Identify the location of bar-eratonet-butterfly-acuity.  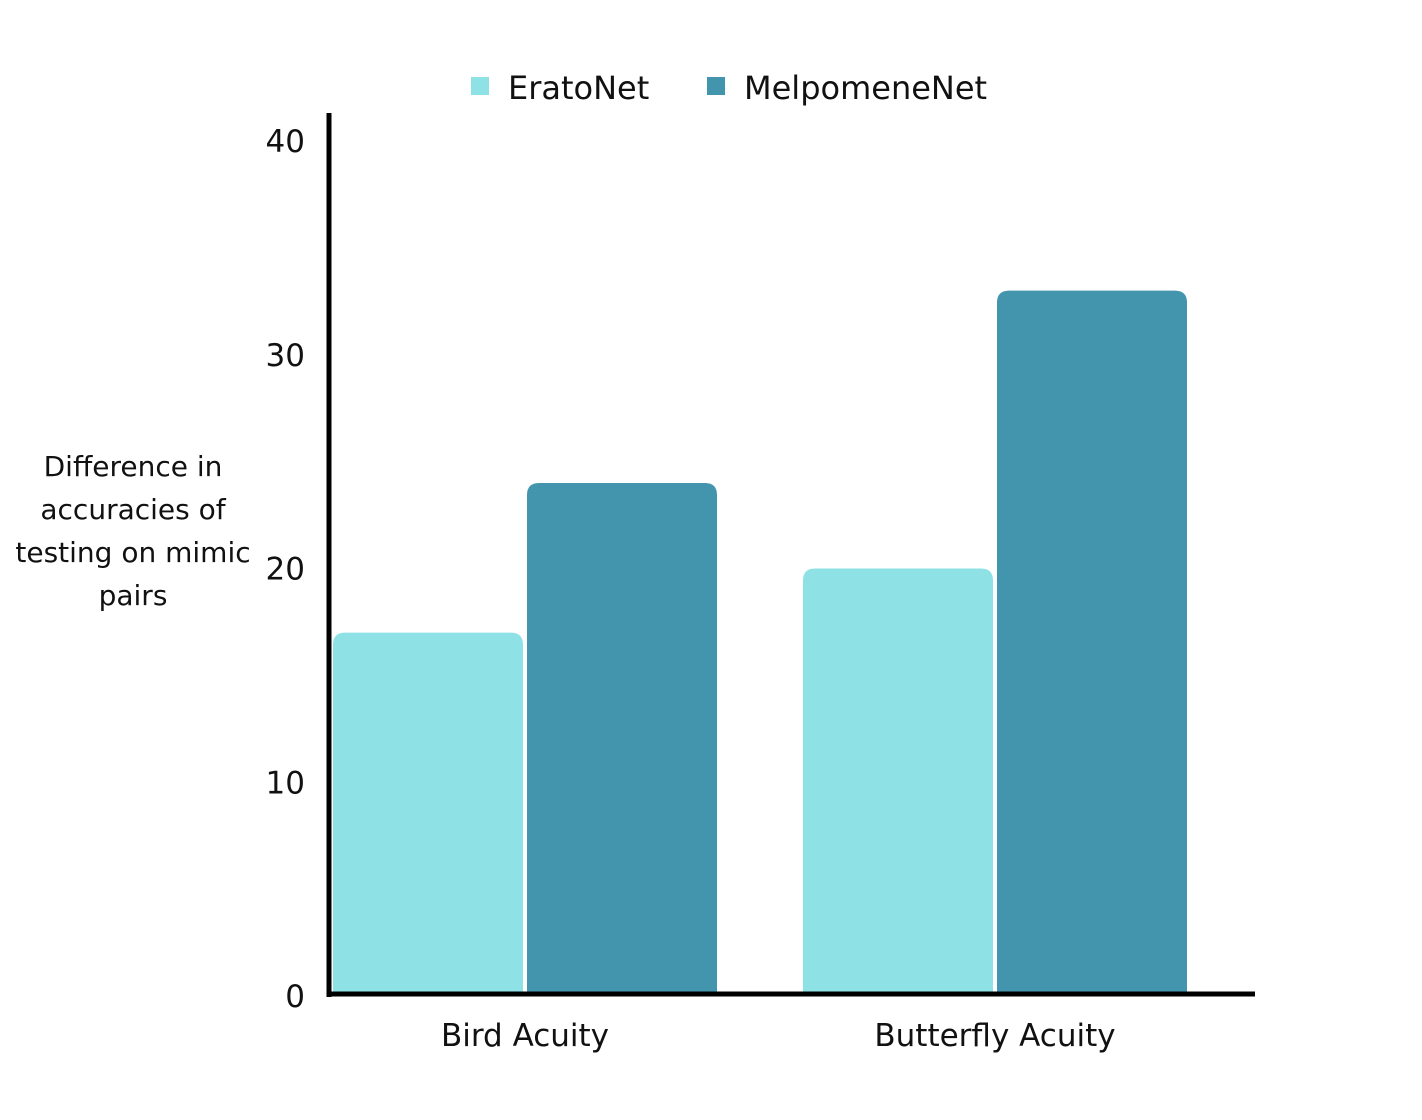
(898, 782).